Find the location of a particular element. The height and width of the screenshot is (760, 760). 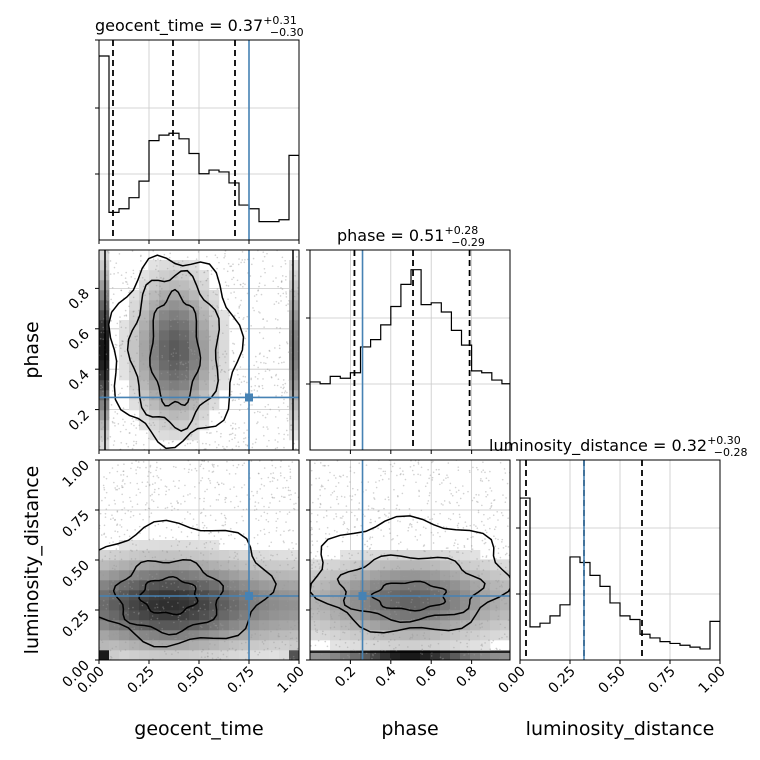

hist2d-phase-vs-luminosity-distance is located at coordinates (408, 561).